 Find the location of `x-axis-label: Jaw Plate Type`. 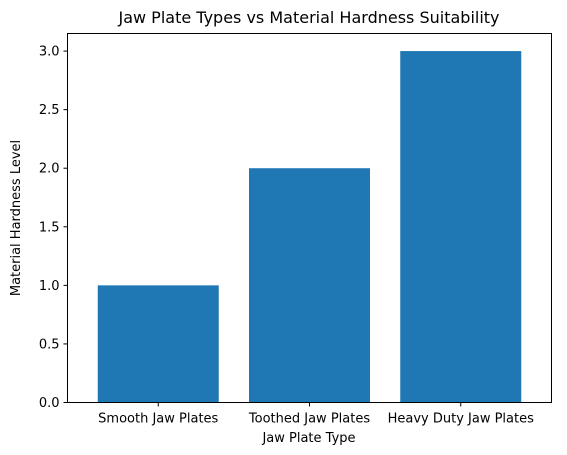

x-axis-label: Jaw Plate Type is located at coordinates (308, 438).